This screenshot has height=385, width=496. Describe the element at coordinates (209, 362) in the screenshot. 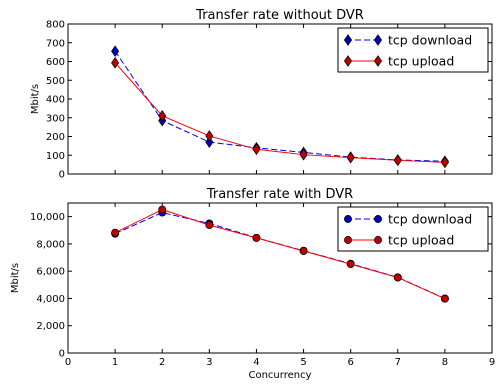

I see `x-tick-label: 3` at that location.